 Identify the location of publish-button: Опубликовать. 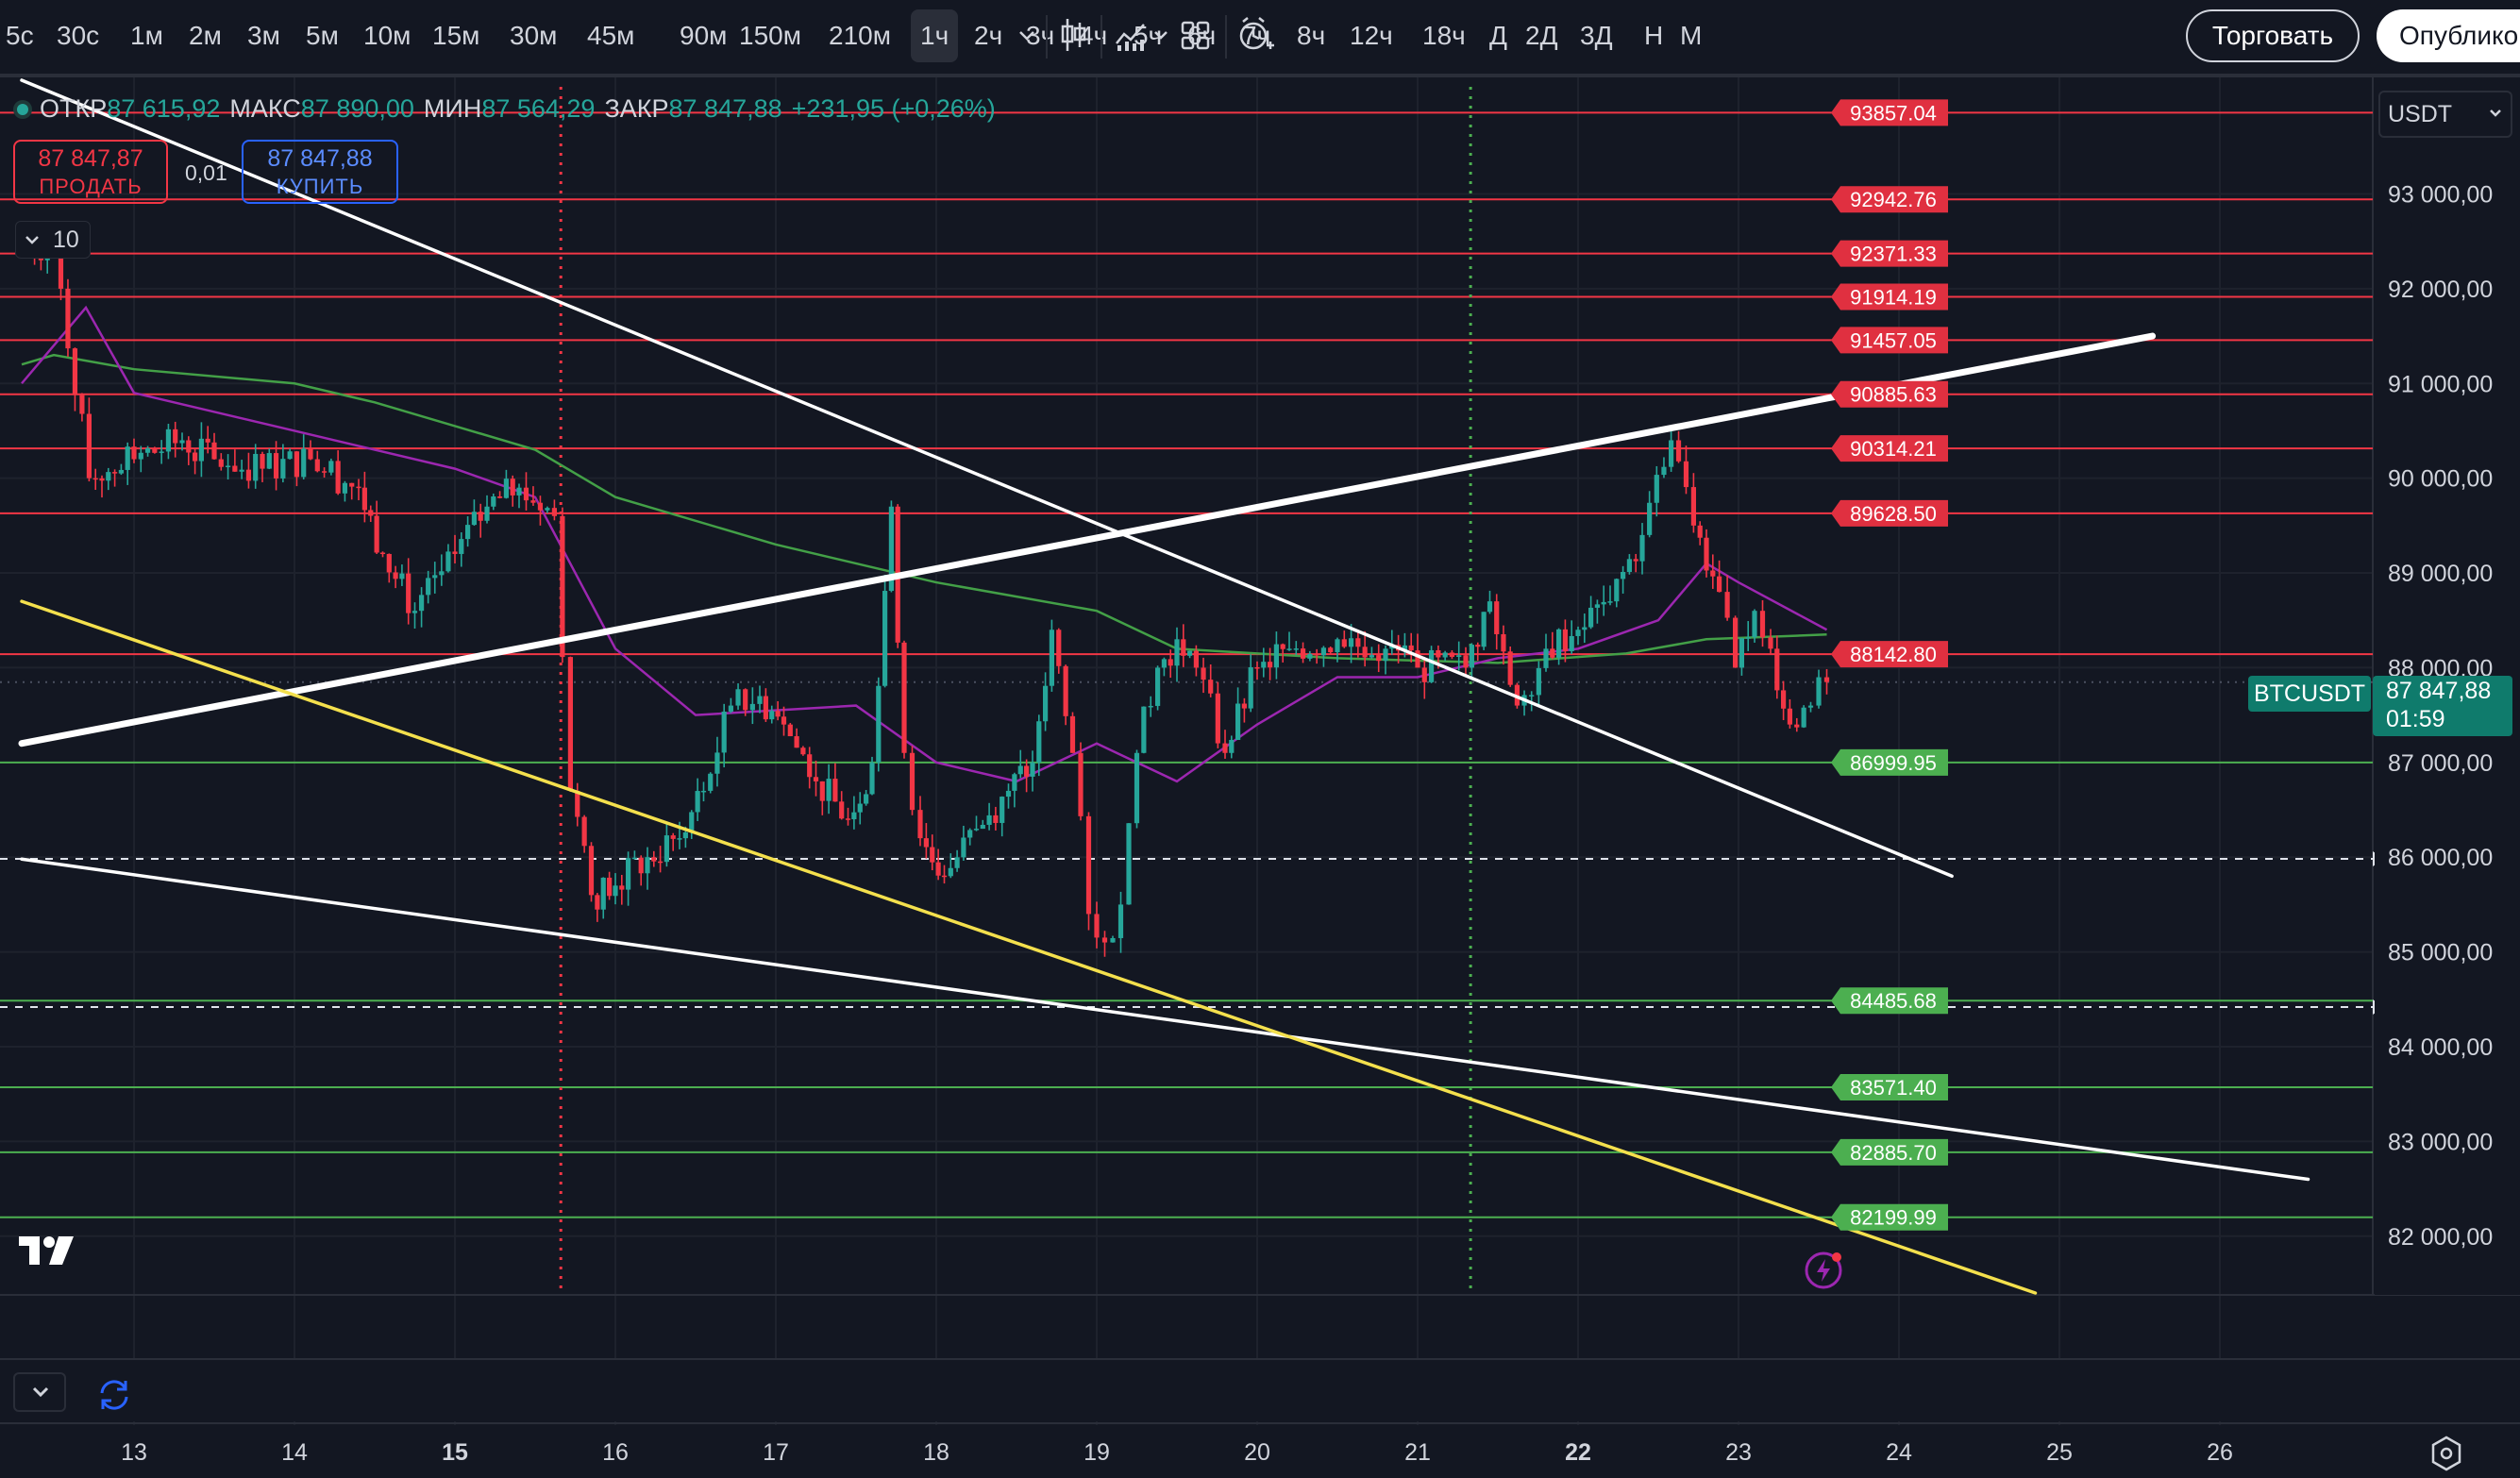
(2448, 35).